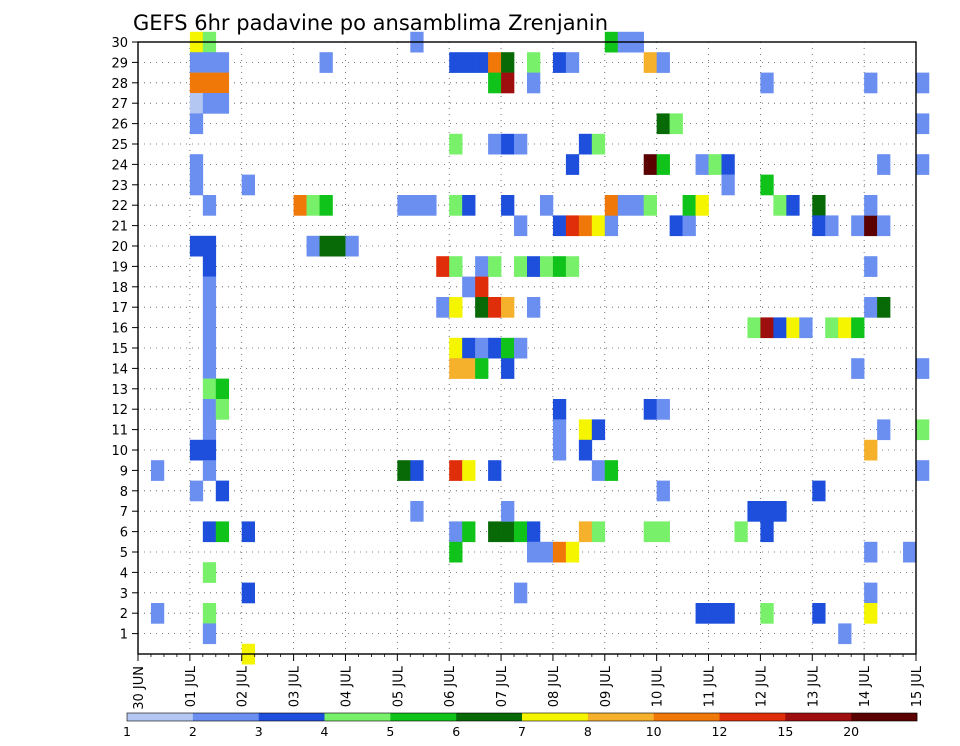 This screenshot has width=960, height=746. I want to click on x-tick-label: 06 JUL, so click(450, 686).